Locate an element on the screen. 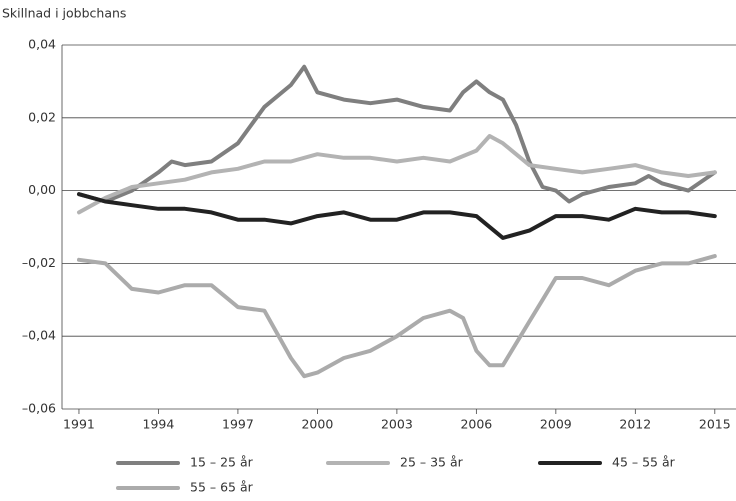 This screenshot has width=736, height=501. y-tick-label: –0,06 is located at coordinates (39, 408).